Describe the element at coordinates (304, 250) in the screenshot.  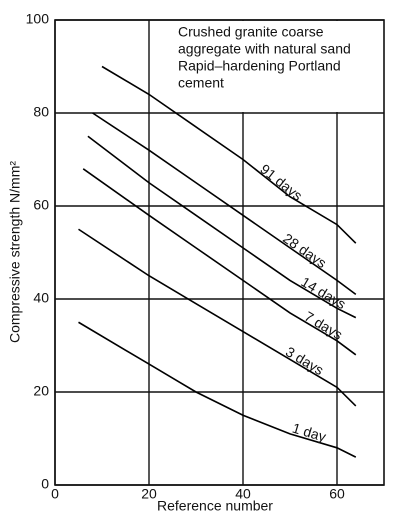
I see `series-label: 28 days` at that location.